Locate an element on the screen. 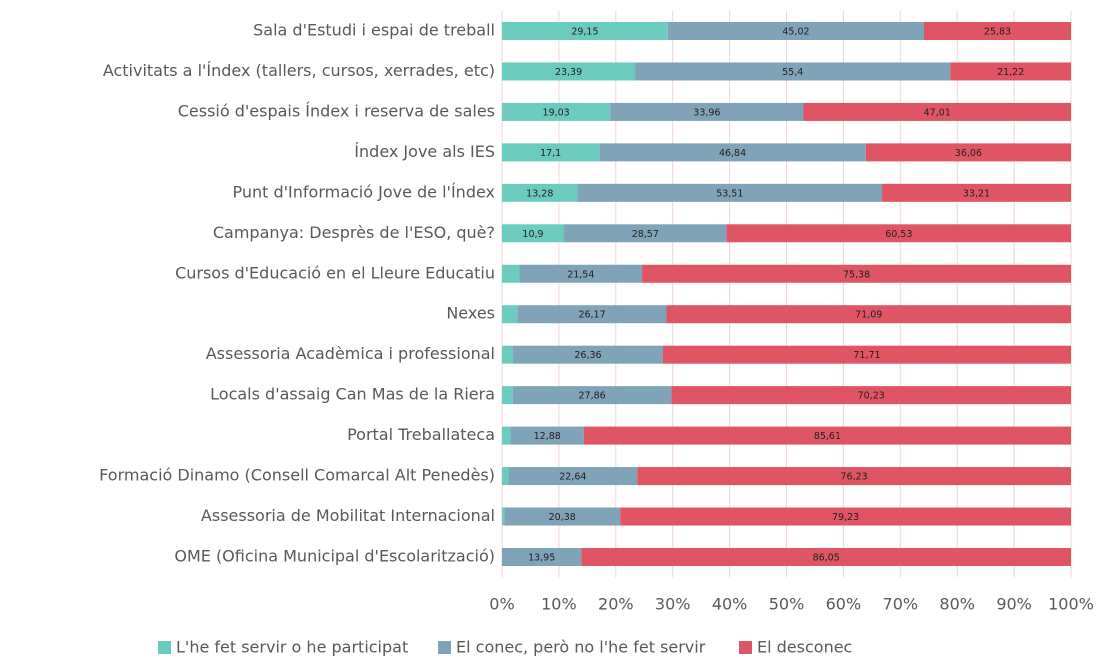  data-label: 13,28 is located at coordinates (539, 193).